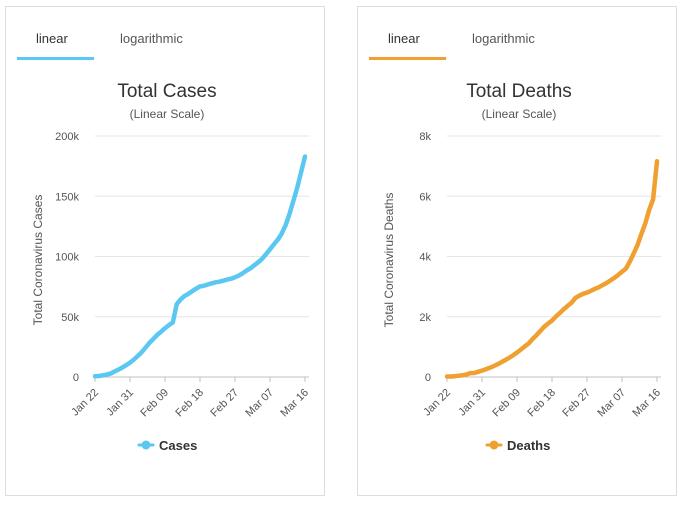  I want to click on y-tick-label: 150k, so click(67, 197).